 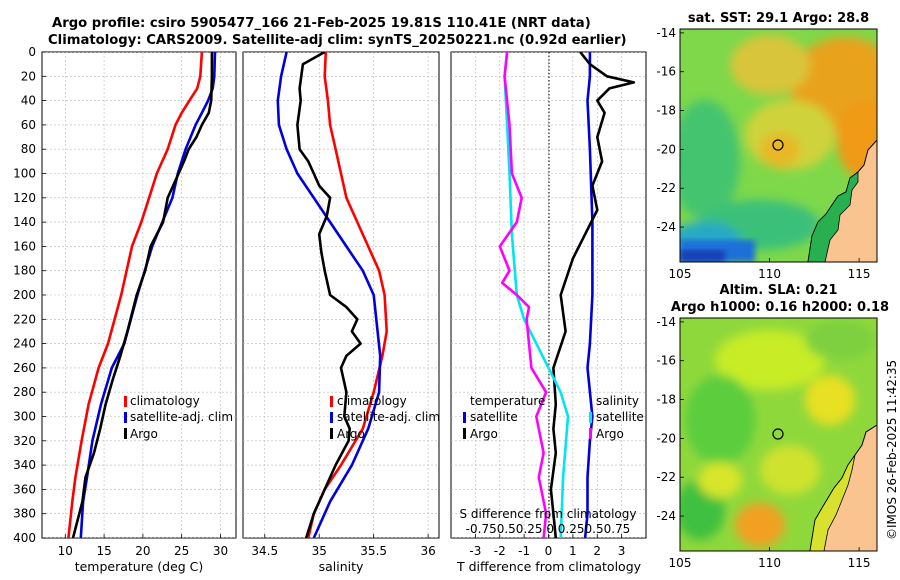 What do you see at coordinates (484, 434) in the screenshot?
I see `legend-label-t-argo: Argo` at bounding box center [484, 434].